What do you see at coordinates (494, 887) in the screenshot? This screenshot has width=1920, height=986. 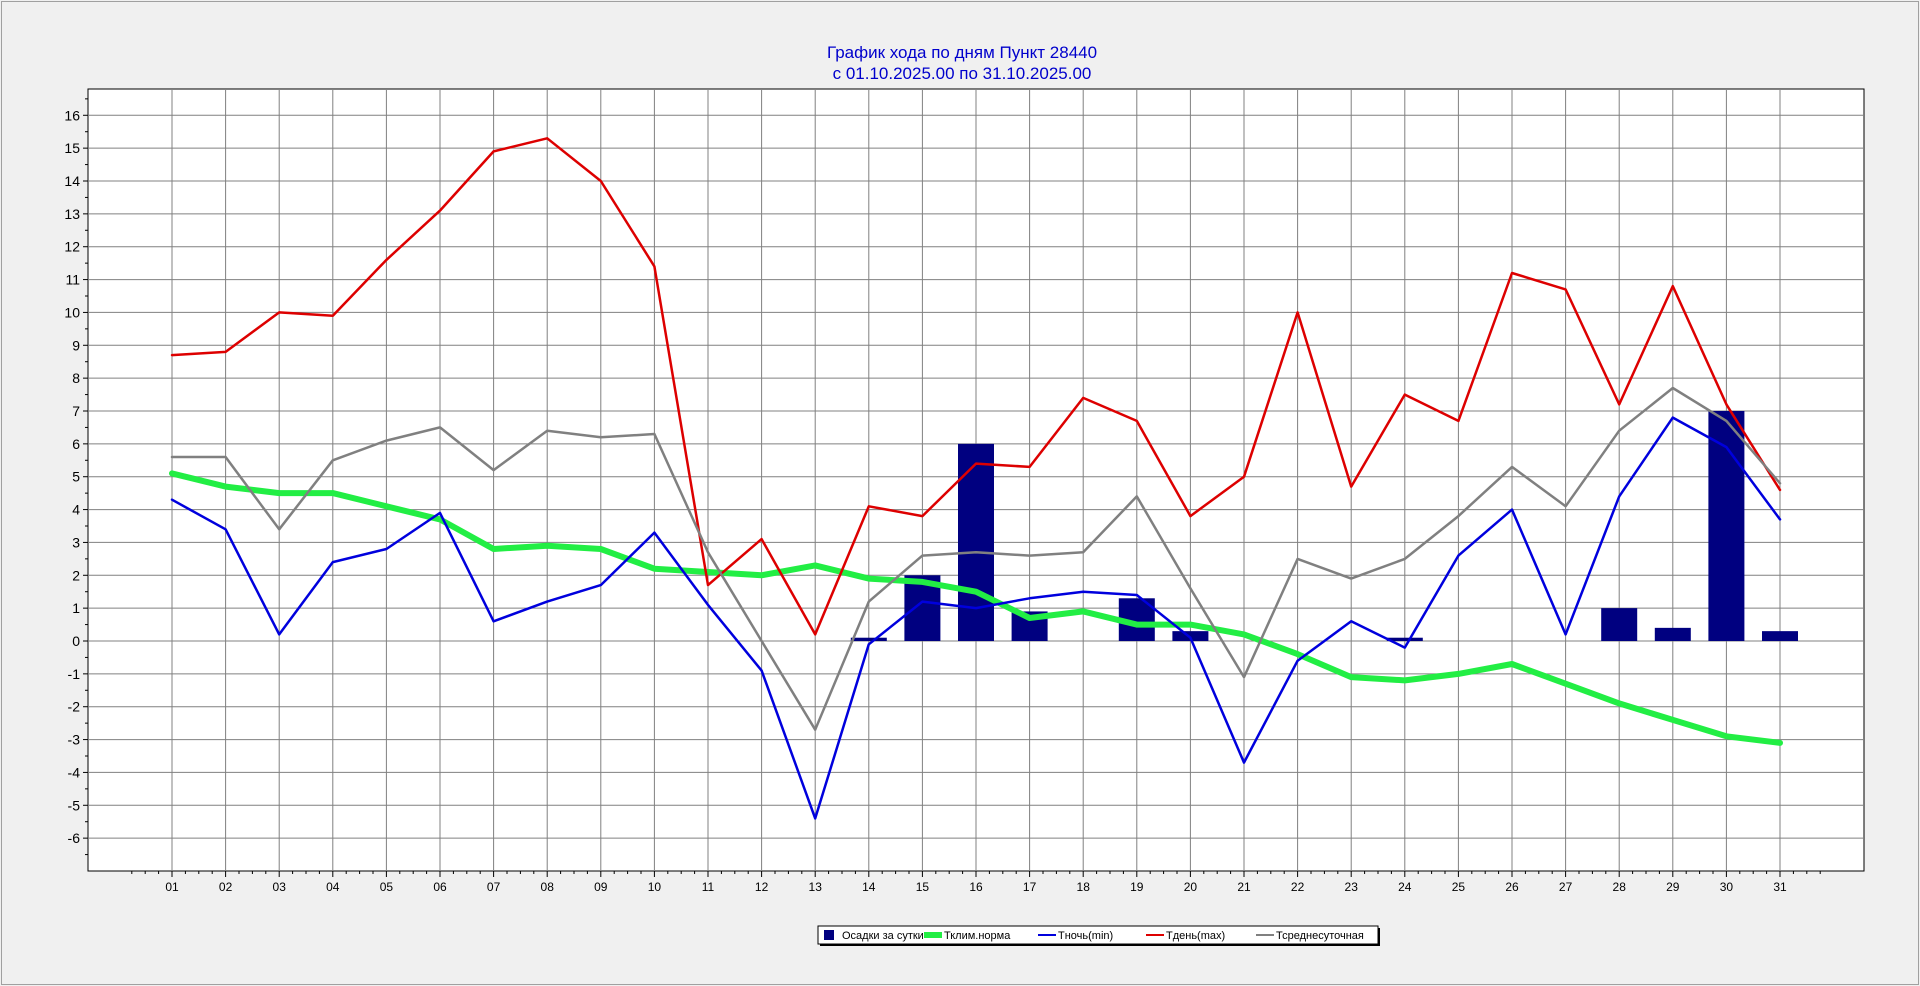 I see `x-tick-label: 07` at bounding box center [494, 887].